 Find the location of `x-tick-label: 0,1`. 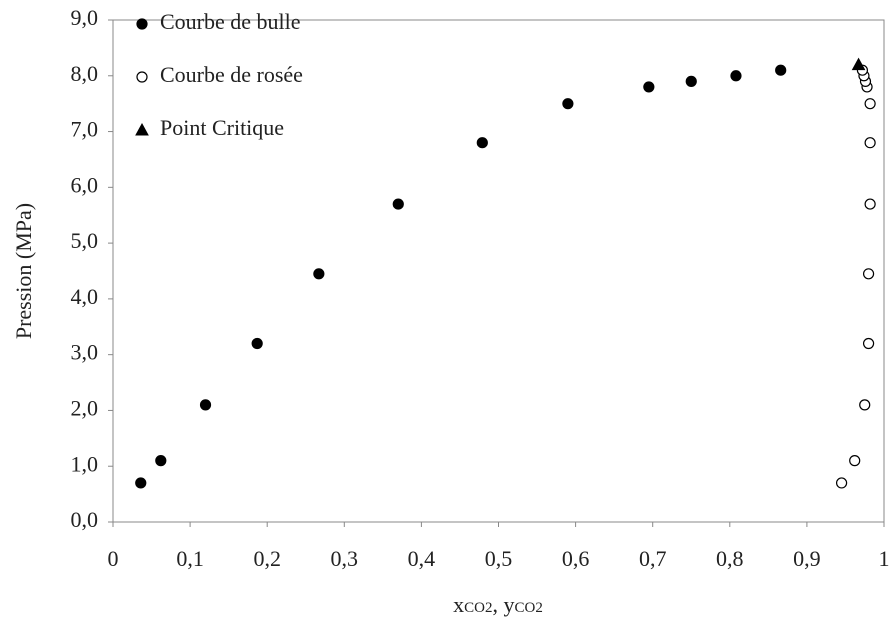

x-tick-label: 0,1 is located at coordinates (190, 558).